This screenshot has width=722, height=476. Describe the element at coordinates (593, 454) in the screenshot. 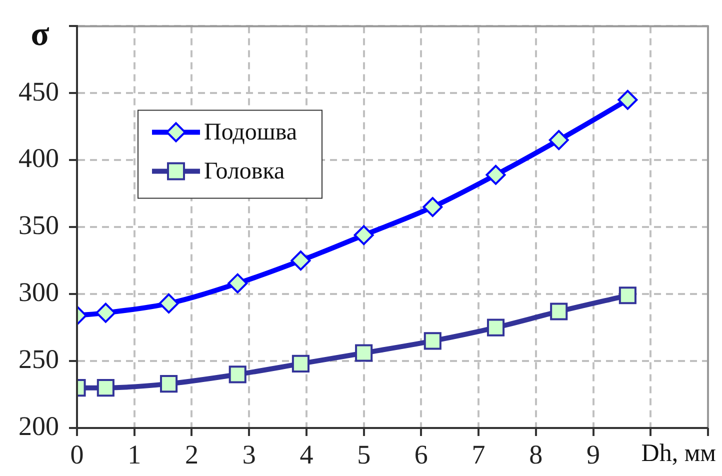

I see `x-tick-label: 9` at that location.